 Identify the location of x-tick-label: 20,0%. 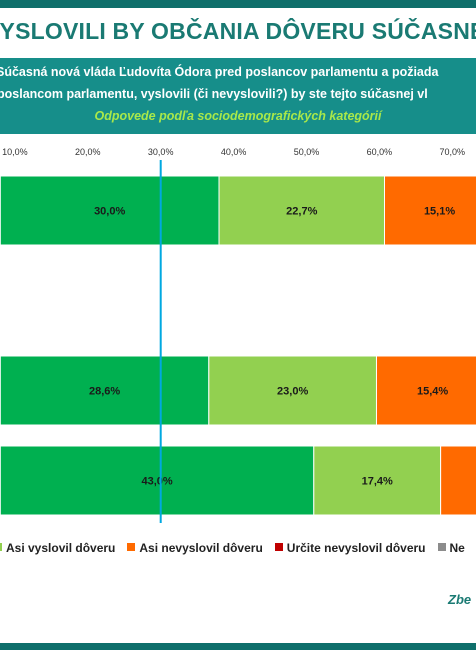
(88, 152).